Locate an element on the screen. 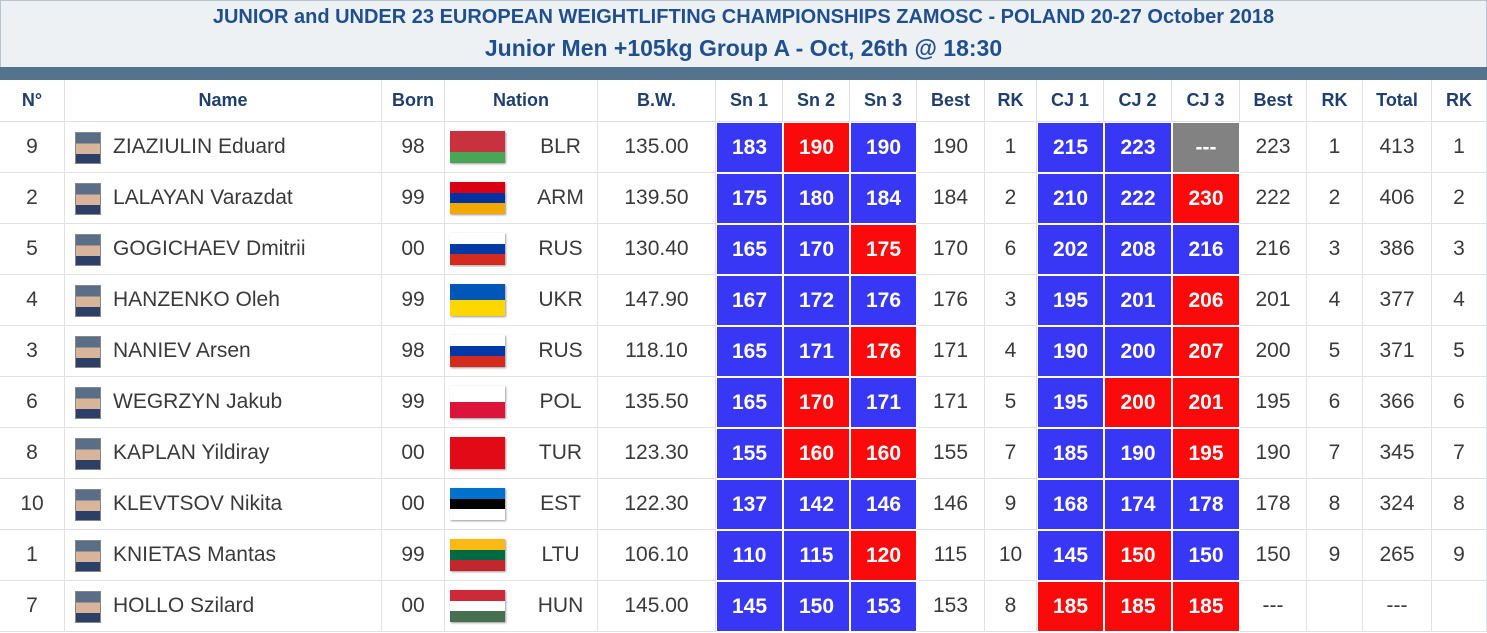 The height and width of the screenshot is (633, 1487). nation-cell: BLR is located at coordinates (521, 147).